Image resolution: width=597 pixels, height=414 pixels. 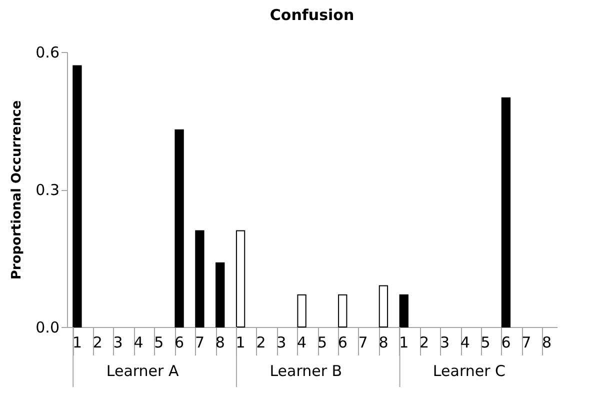 What do you see at coordinates (306, 371) in the screenshot?
I see `text: Learner B` at bounding box center [306, 371].